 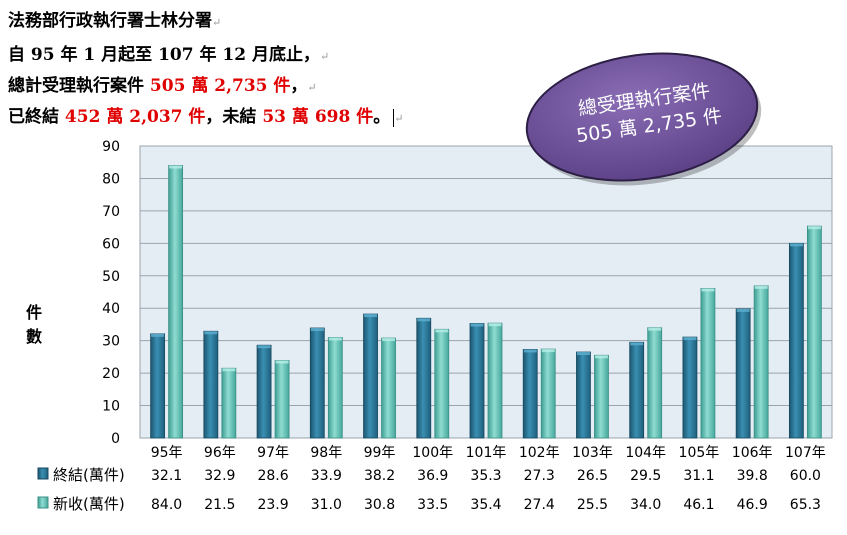 What do you see at coordinates (318, 117) in the screenshot?
I see `open-cases-text: 53 萬 698 件` at bounding box center [318, 117].